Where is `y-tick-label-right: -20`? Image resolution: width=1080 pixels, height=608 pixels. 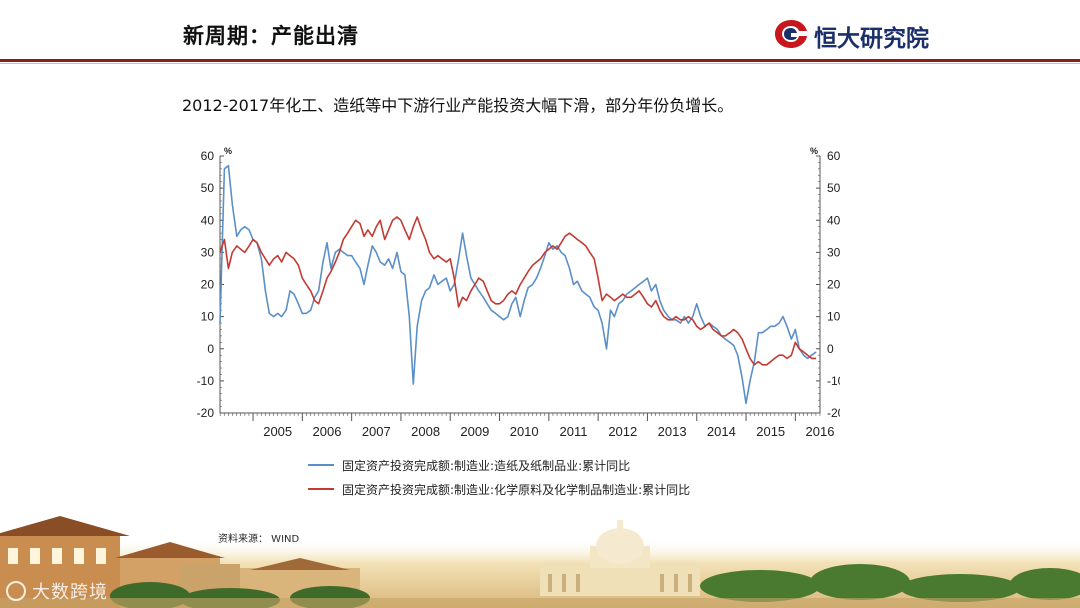 y-tick-label-right: -20 is located at coordinates (833, 413).